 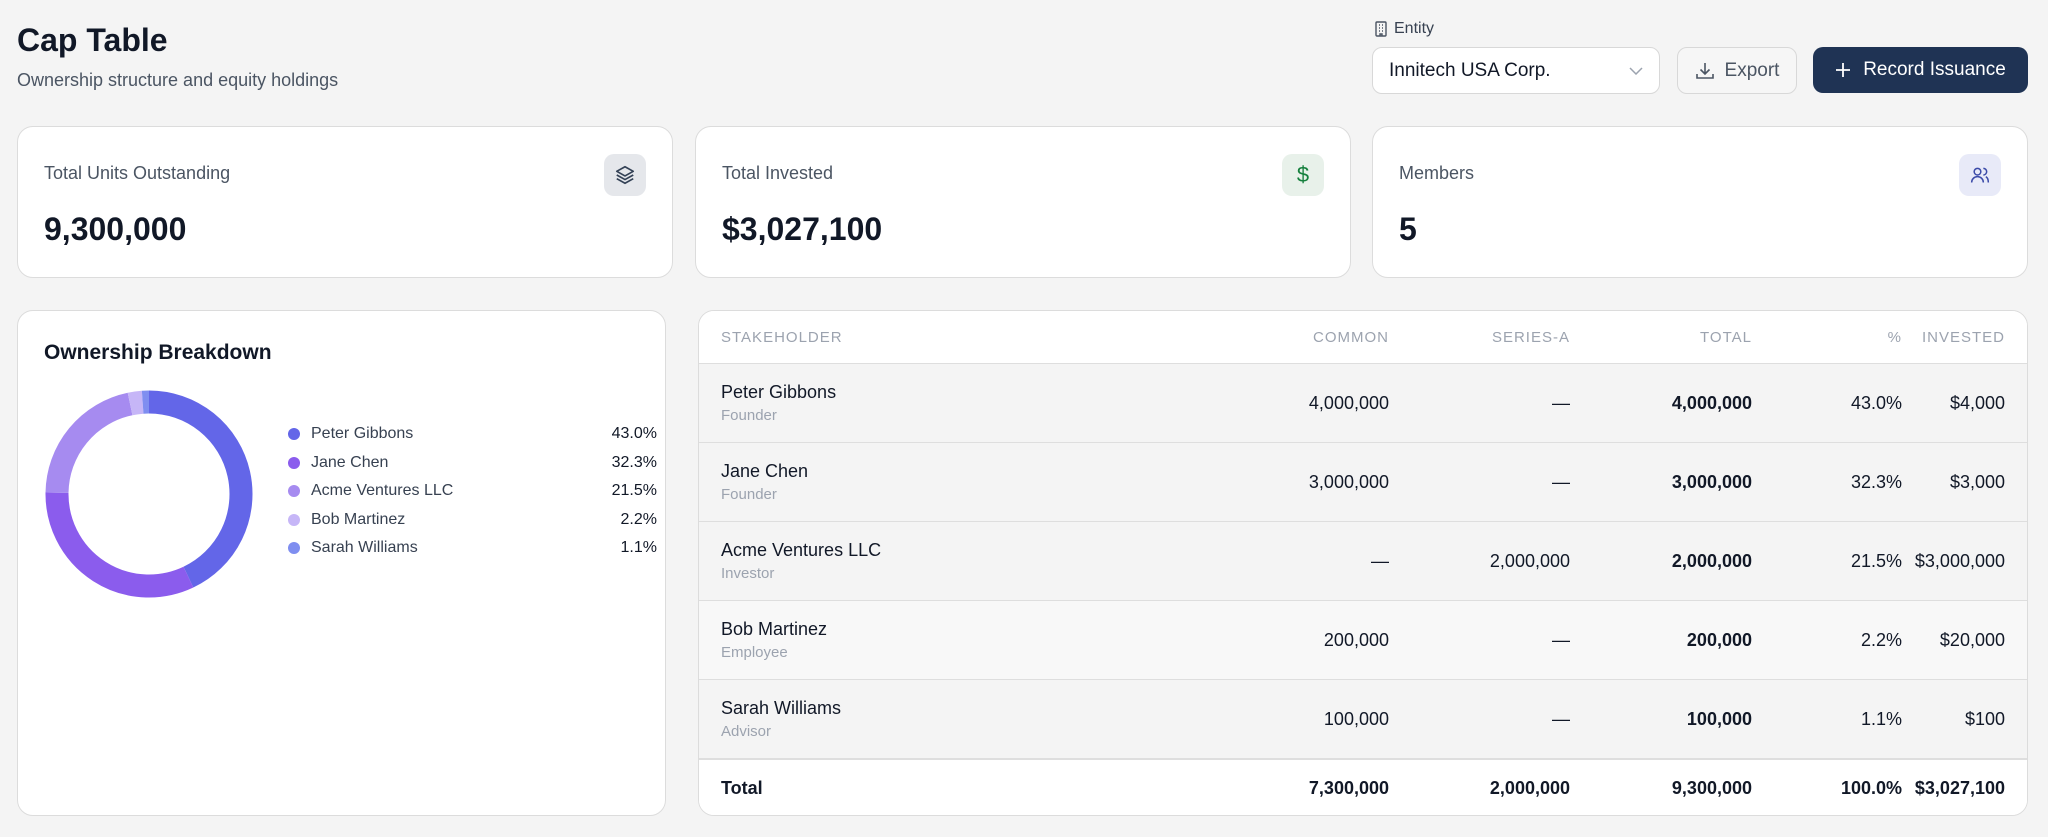 I want to click on legend-item: Jane Chen 32.3%, so click(x=472, y=463).